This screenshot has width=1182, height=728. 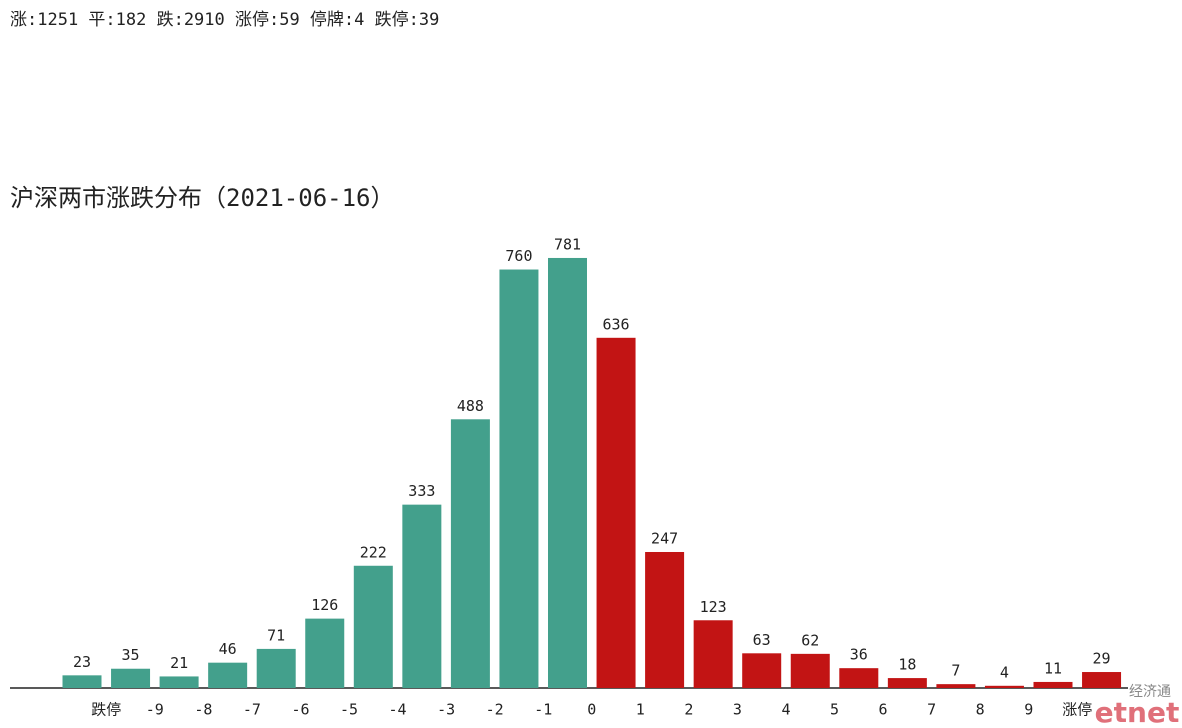 What do you see at coordinates (300, 710) in the screenshot?
I see `x-tick-label: -6` at bounding box center [300, 710].